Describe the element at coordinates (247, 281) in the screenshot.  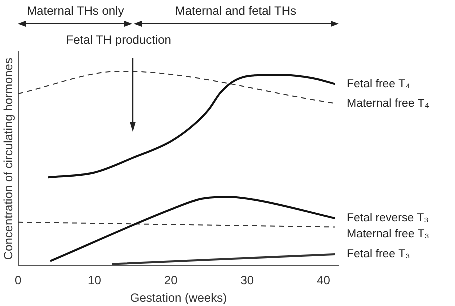
I see `x-tick-label: 30` at that location.